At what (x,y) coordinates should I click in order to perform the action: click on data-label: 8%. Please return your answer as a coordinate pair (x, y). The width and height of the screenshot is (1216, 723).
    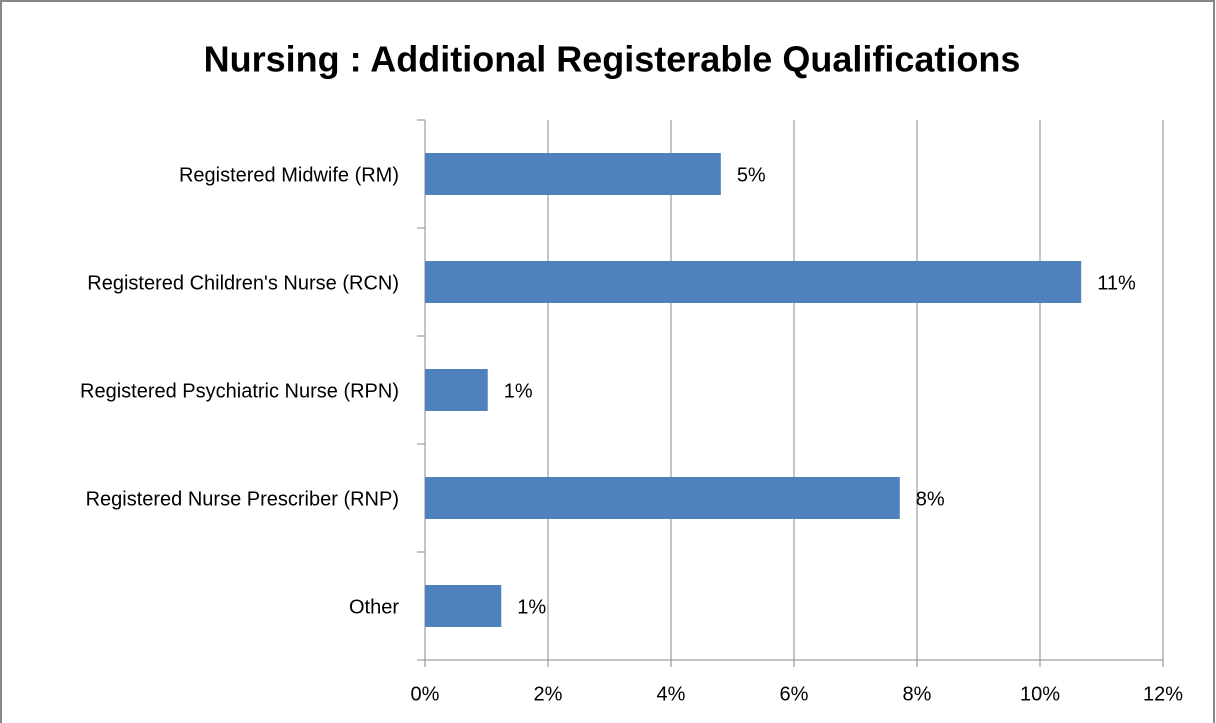
    Looking at the image, I should click on (930, 499).